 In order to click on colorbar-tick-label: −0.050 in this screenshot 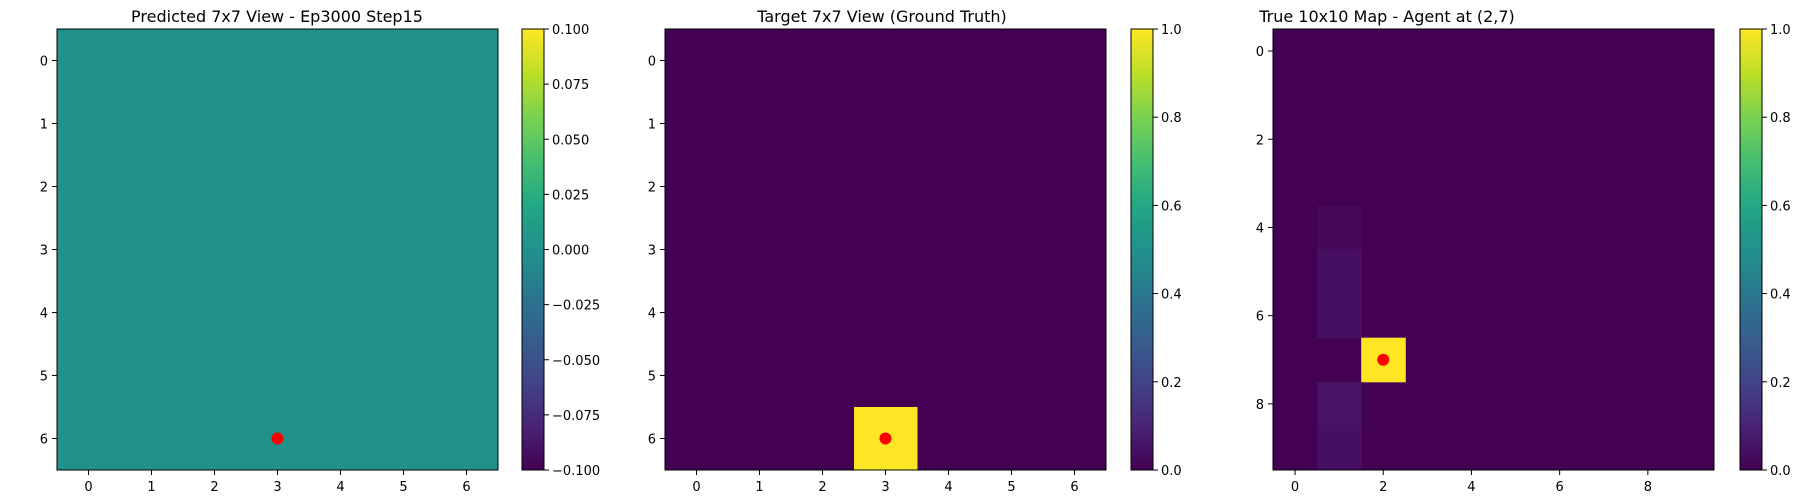, I will do `click(576, 361)`.